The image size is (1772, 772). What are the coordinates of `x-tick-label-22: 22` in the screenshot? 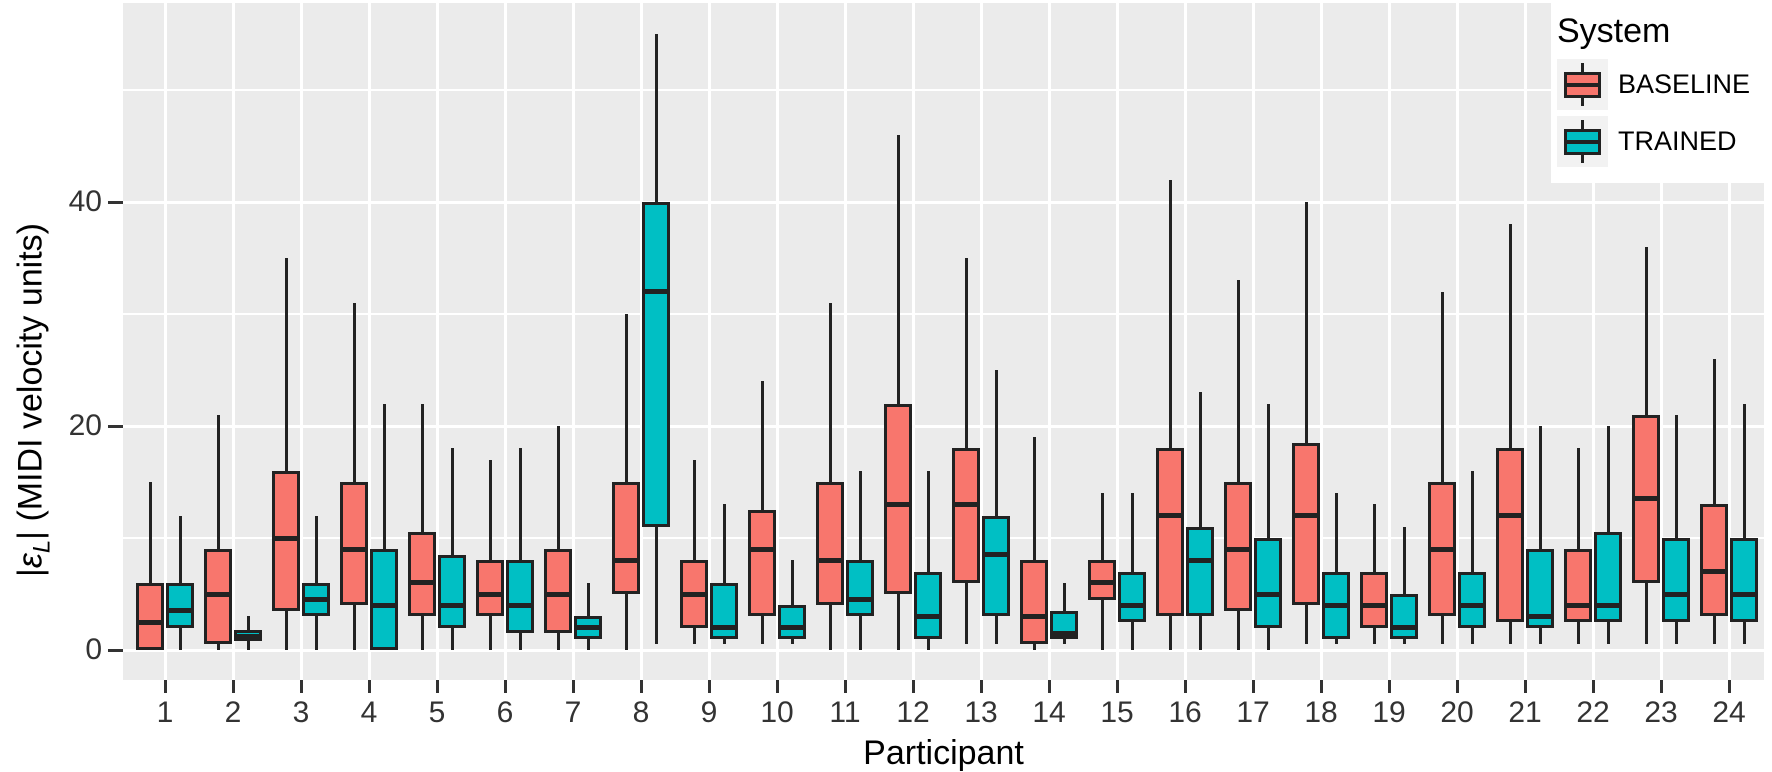 It's located at (1593, 712).